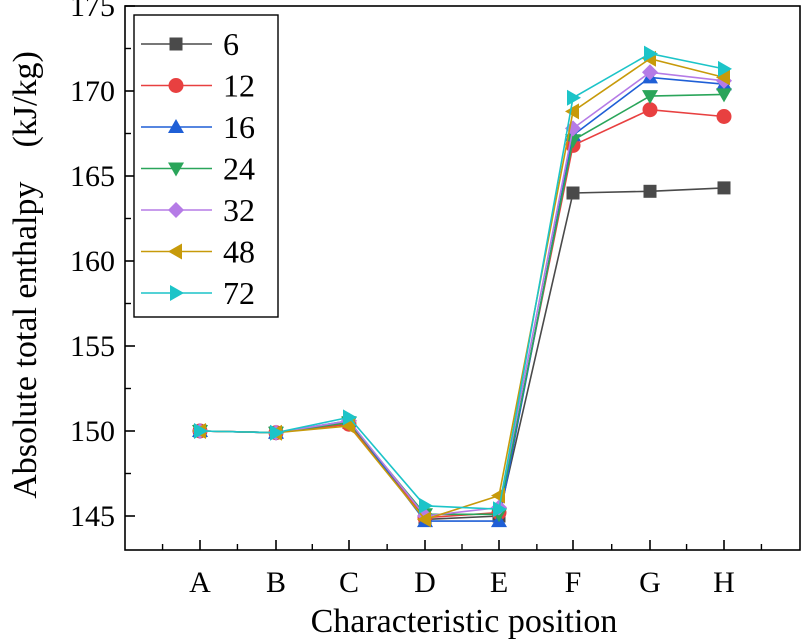  What do you see at coordinates (198, 210) in the screenshot?
I see `legend-entry-32: 32` at bounding box center [198, 210].